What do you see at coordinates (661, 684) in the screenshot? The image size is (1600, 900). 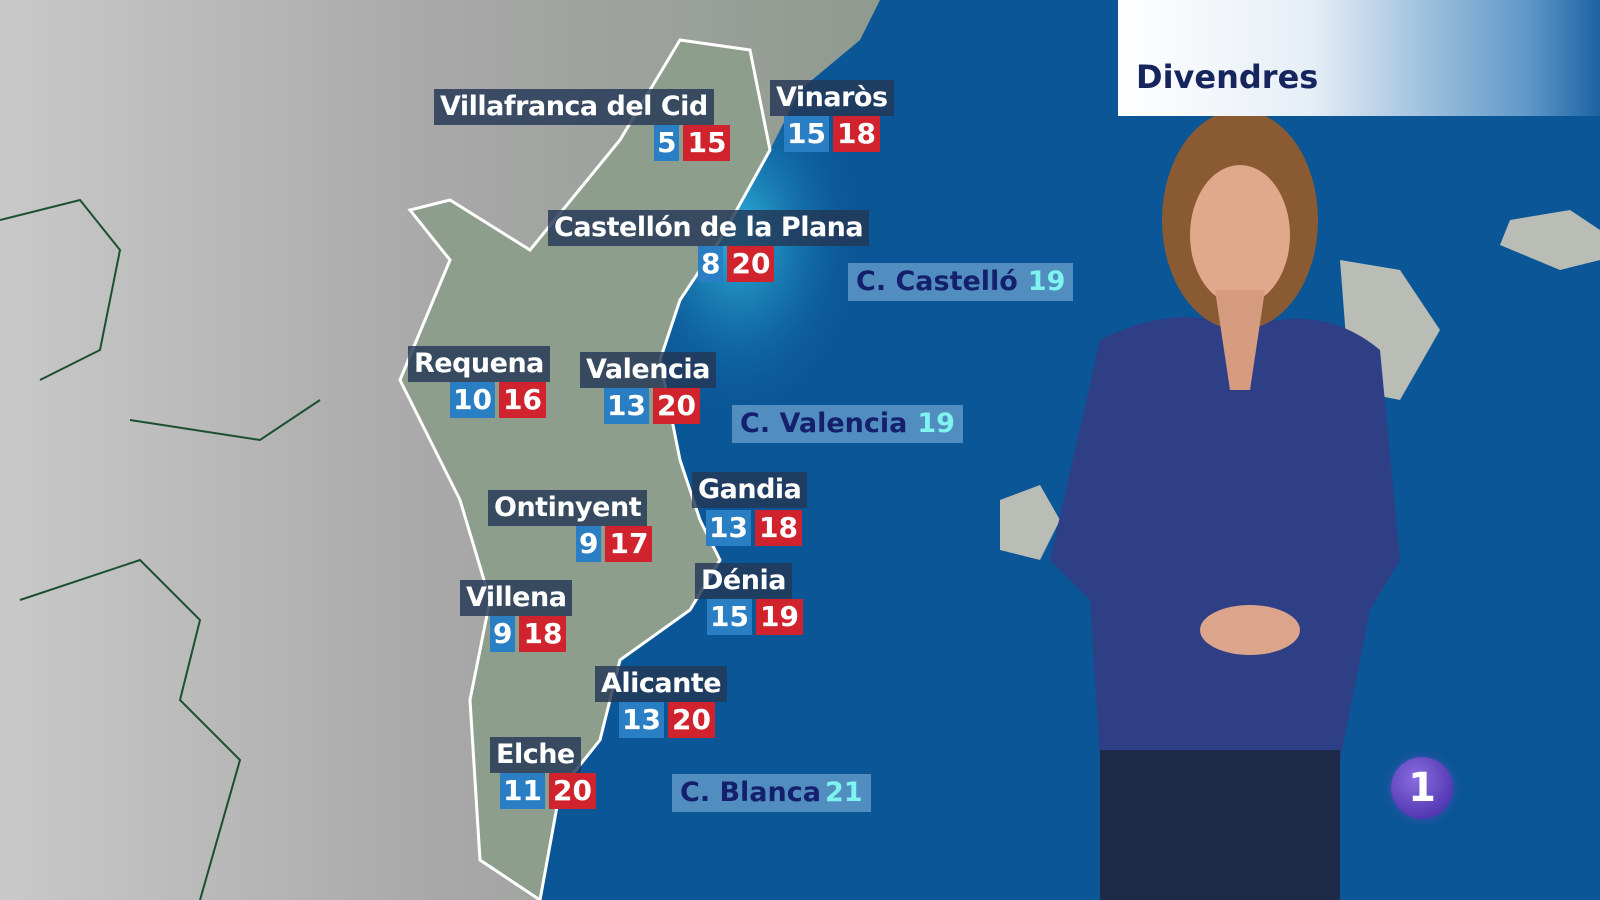 I see `city-name: Alicante` at bounding box center [661, 684].